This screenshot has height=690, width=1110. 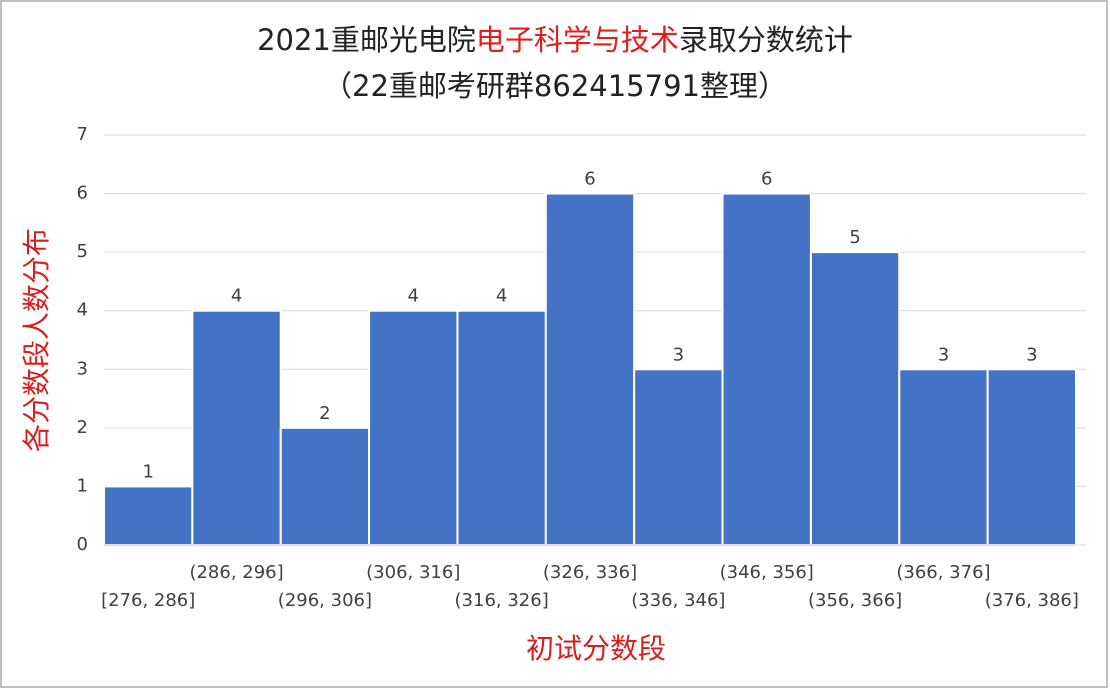 I want to click on x-tick-label: (336, 346], so click(x=678, y=600).